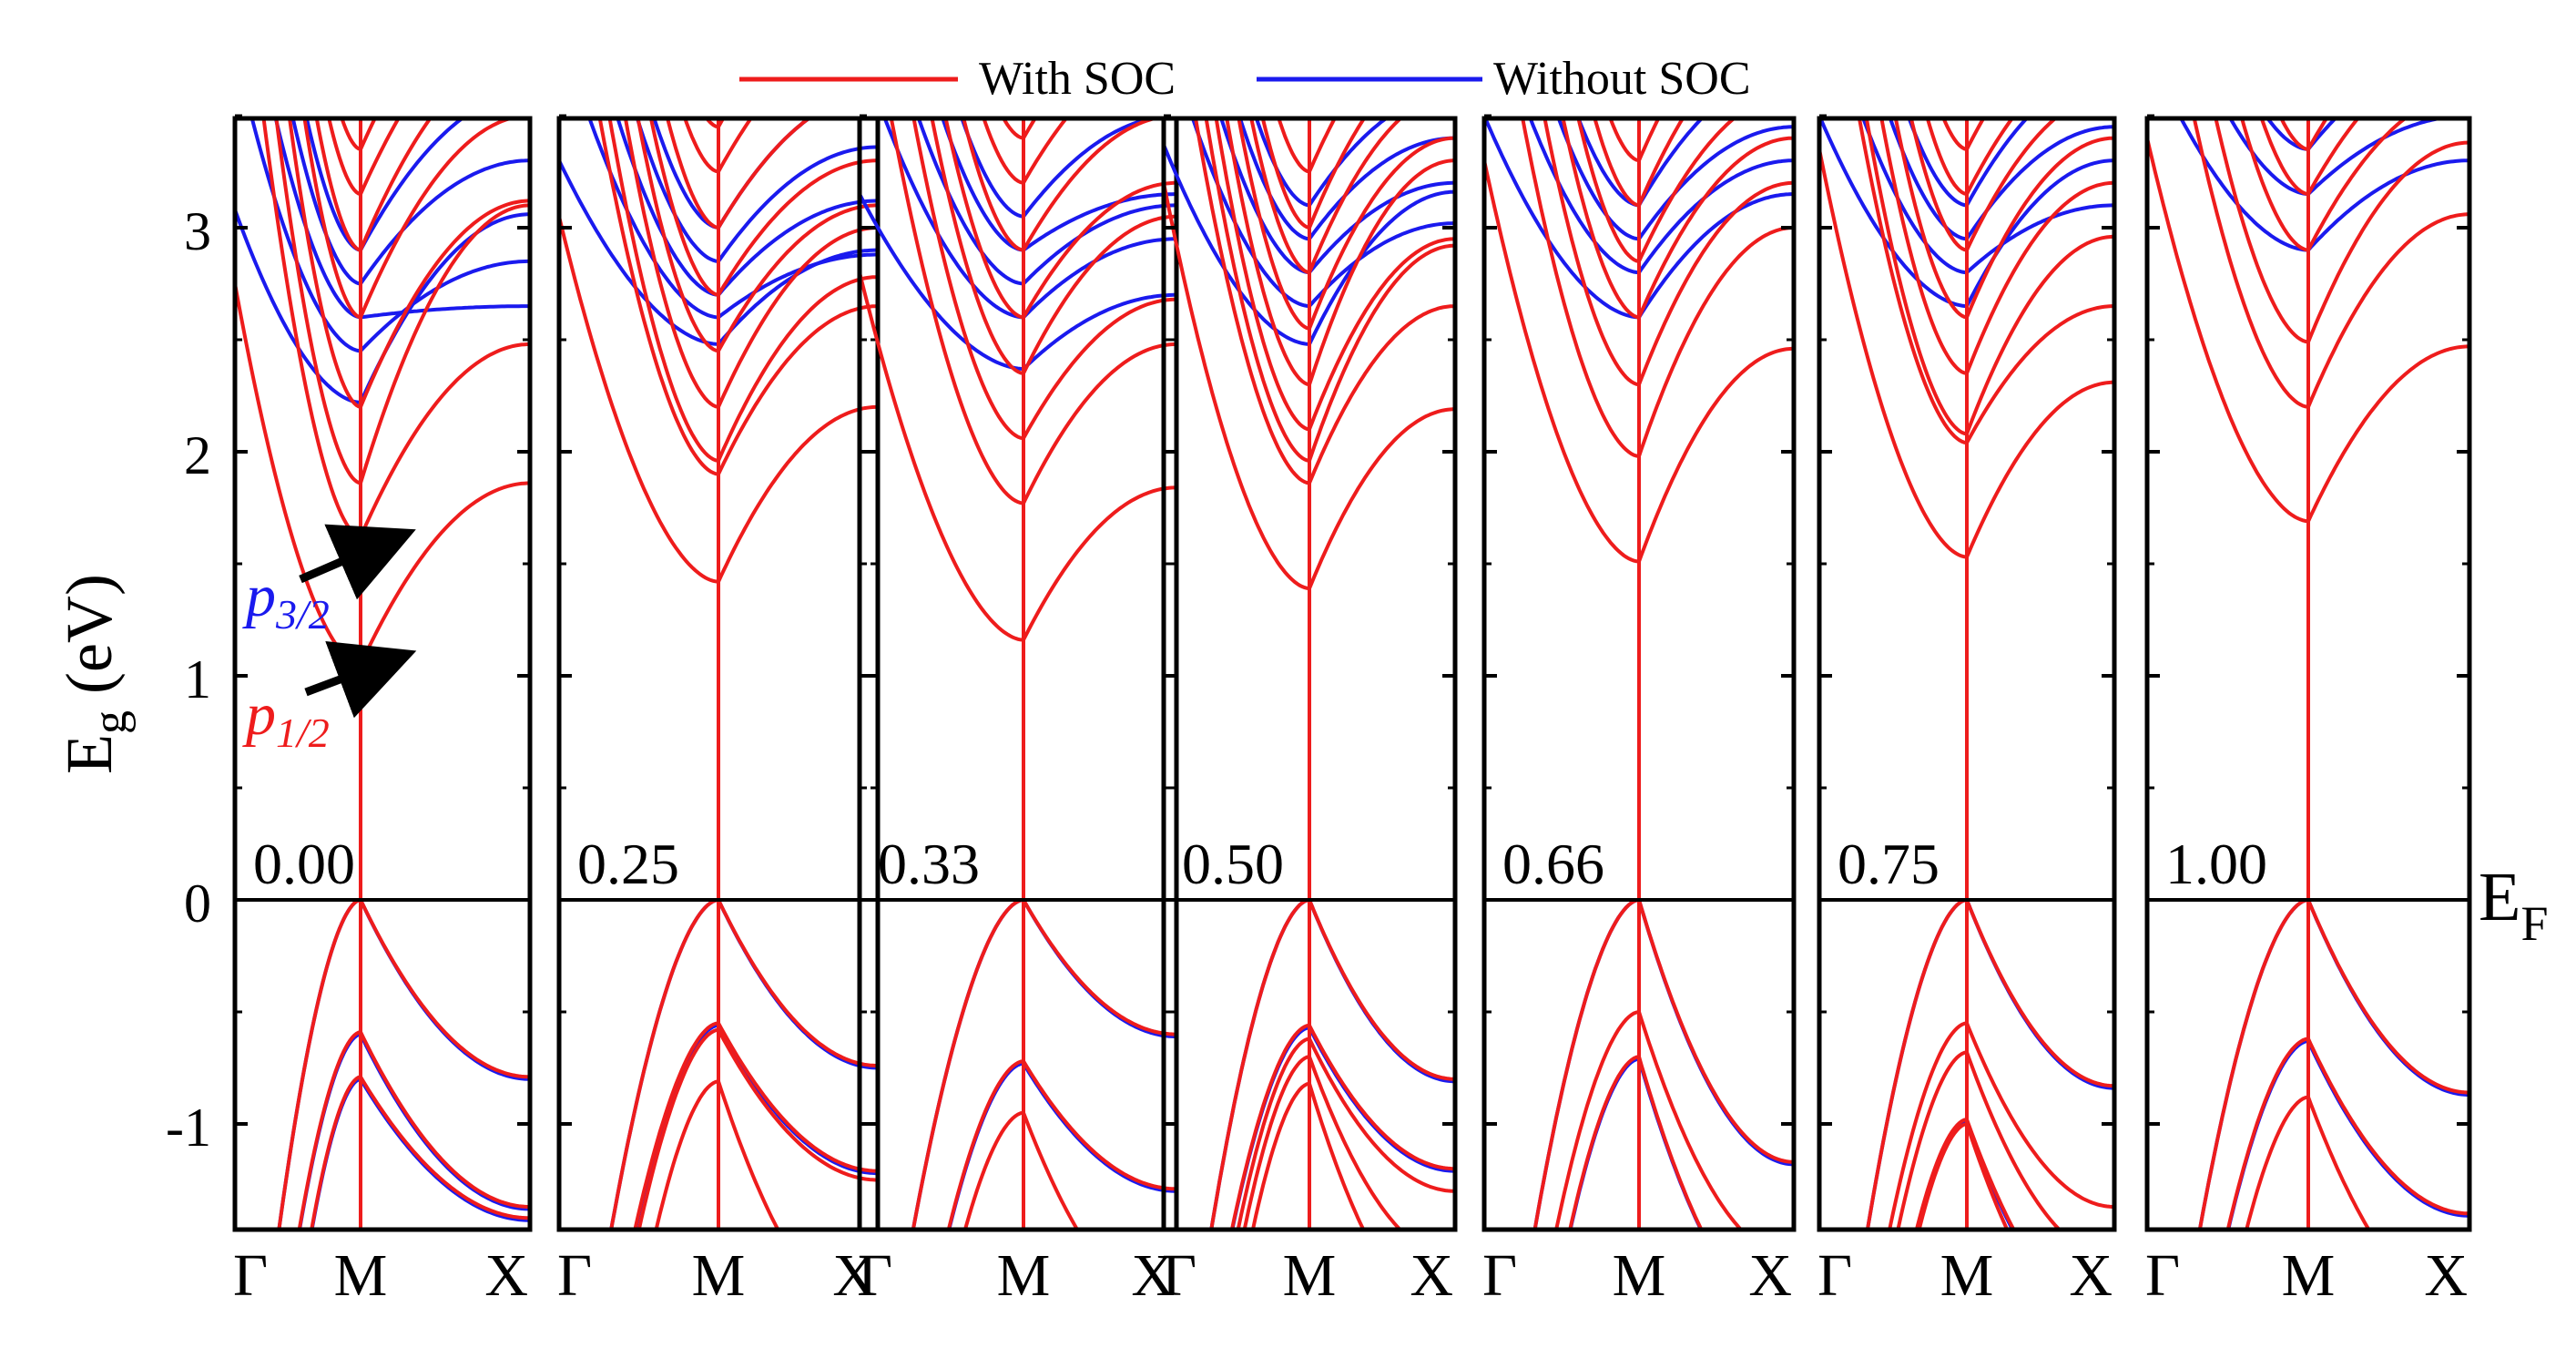 The width and height of the screenshot is (2576, 1358). What do you see at coordinates (718, 712) in the screenshot?
I see `panel-0.25: 0.25 Γ M X` at bounding box center [718, 712].